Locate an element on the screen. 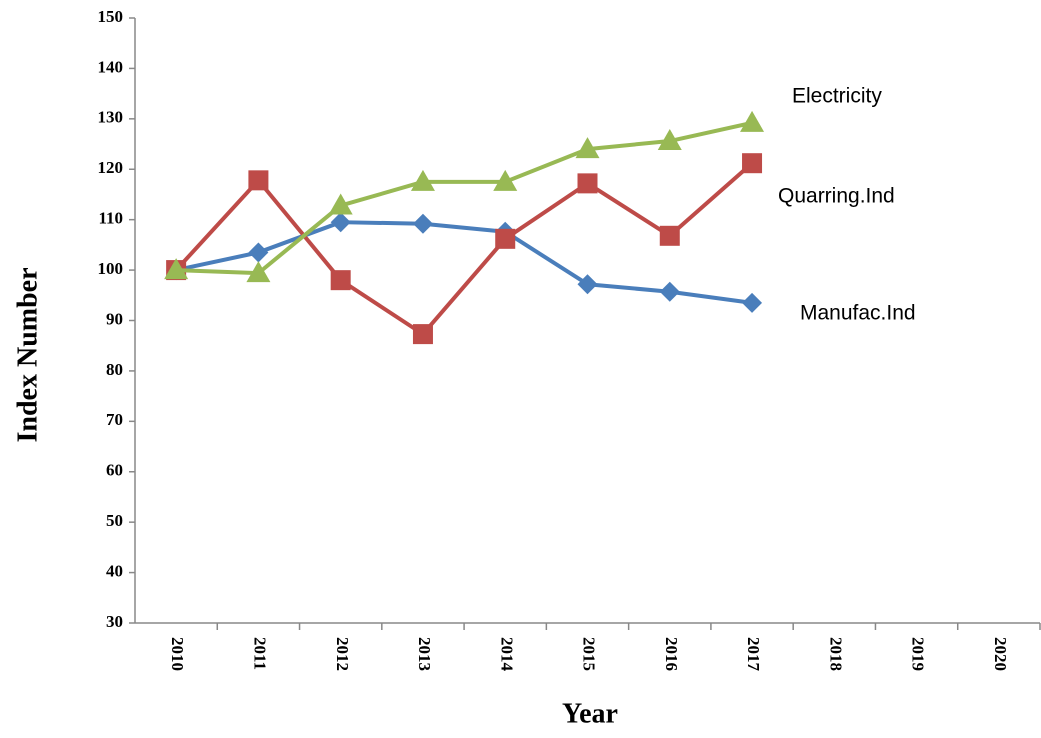  x-tick-label: 2016 is located at coordinates (671, 654).